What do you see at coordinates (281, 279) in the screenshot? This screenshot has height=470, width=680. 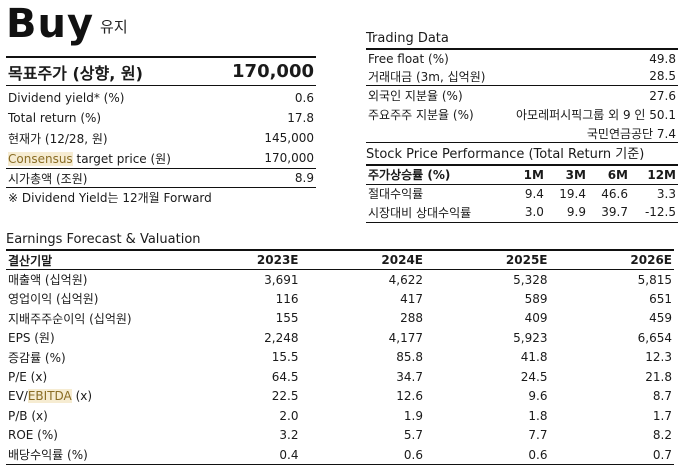 I see `earnings-cell: 3,691` at bounding box center [281, 279].